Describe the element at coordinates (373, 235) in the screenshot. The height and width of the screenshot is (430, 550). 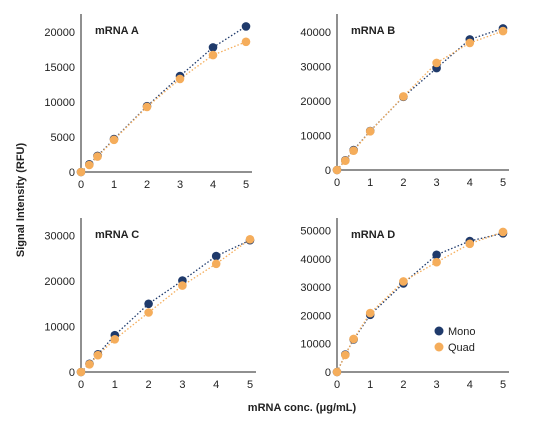
I see `panel-title: mRNA D` at that location.